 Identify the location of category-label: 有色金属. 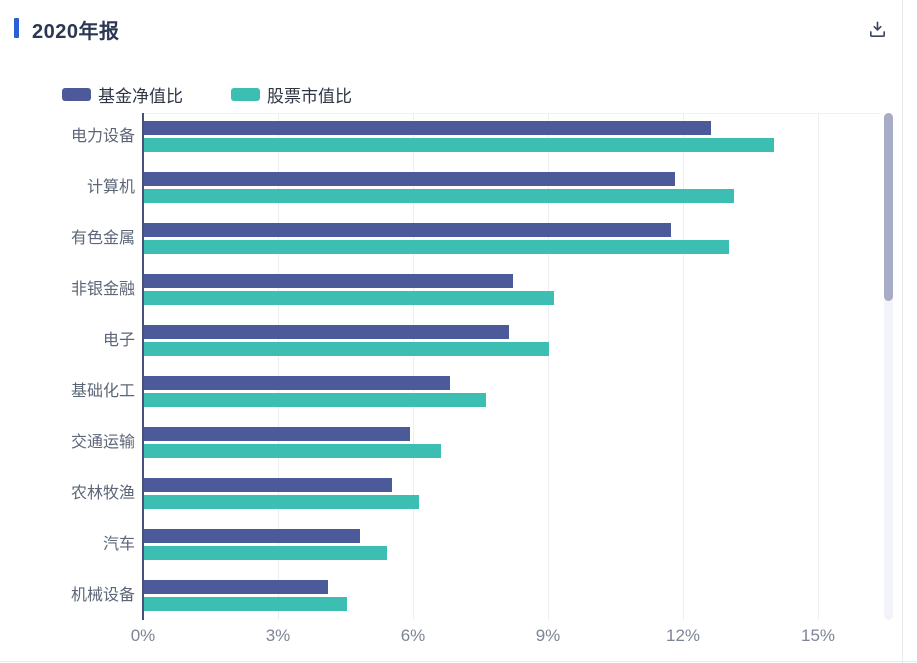
(102, 238).